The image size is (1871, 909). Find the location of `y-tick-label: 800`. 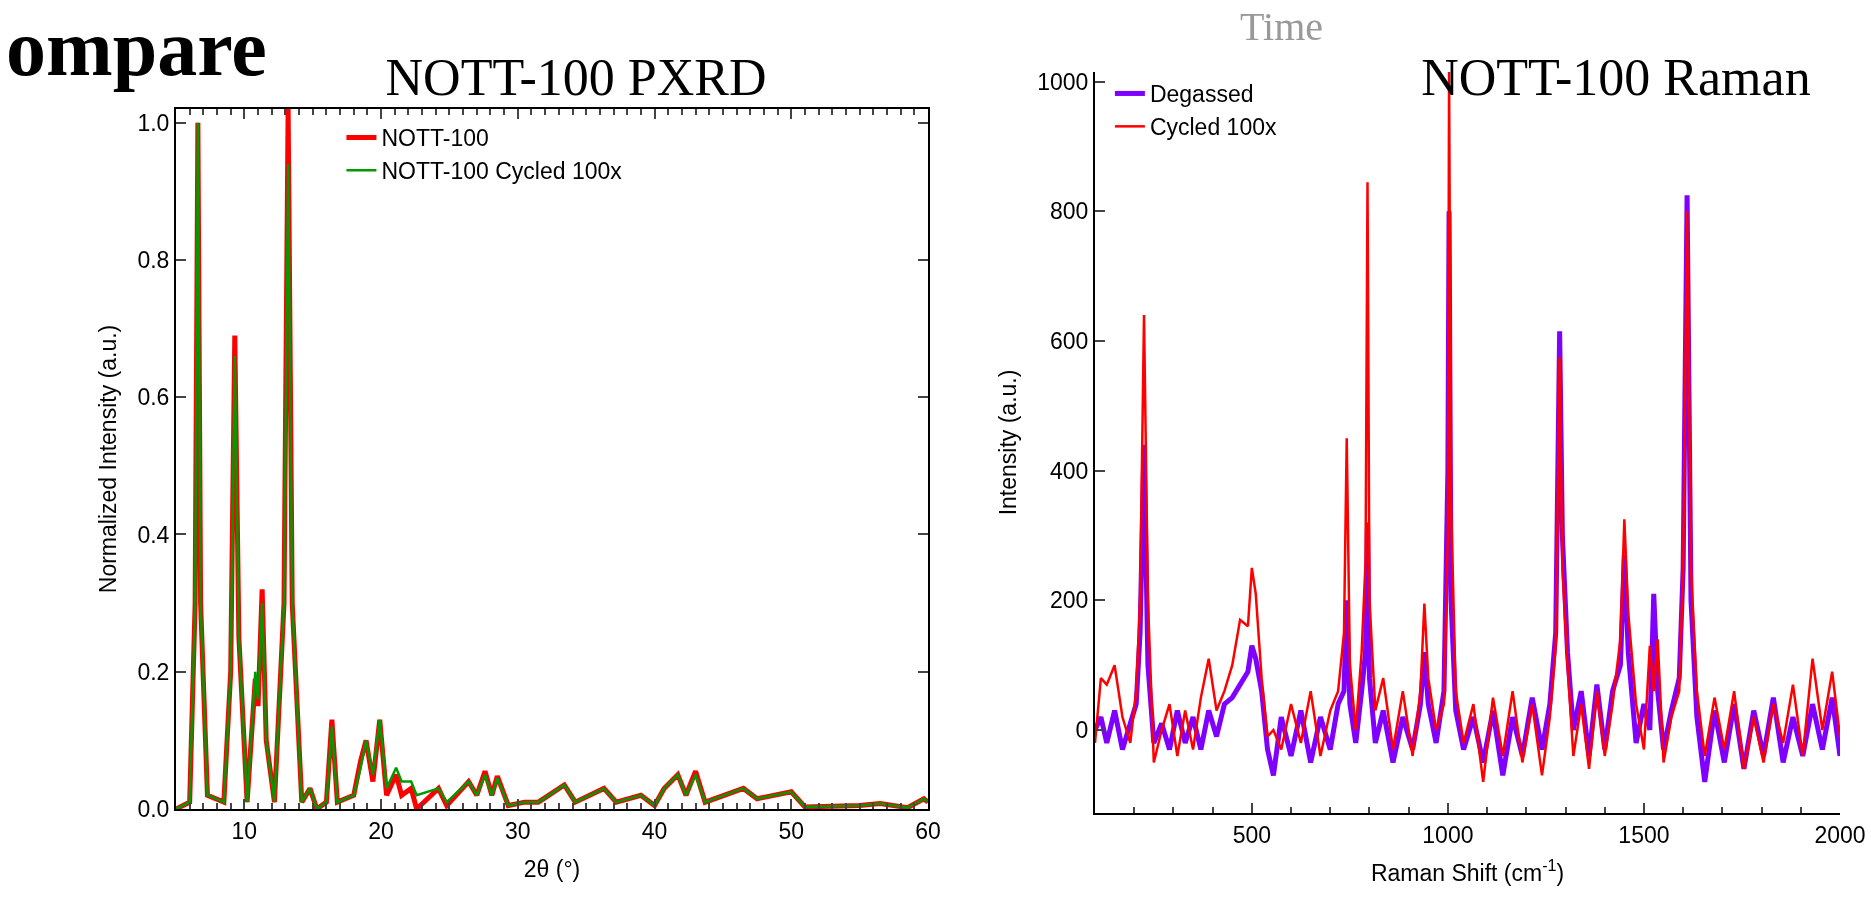

y-tick-label: 800 is located at coordinates (1069, 211).